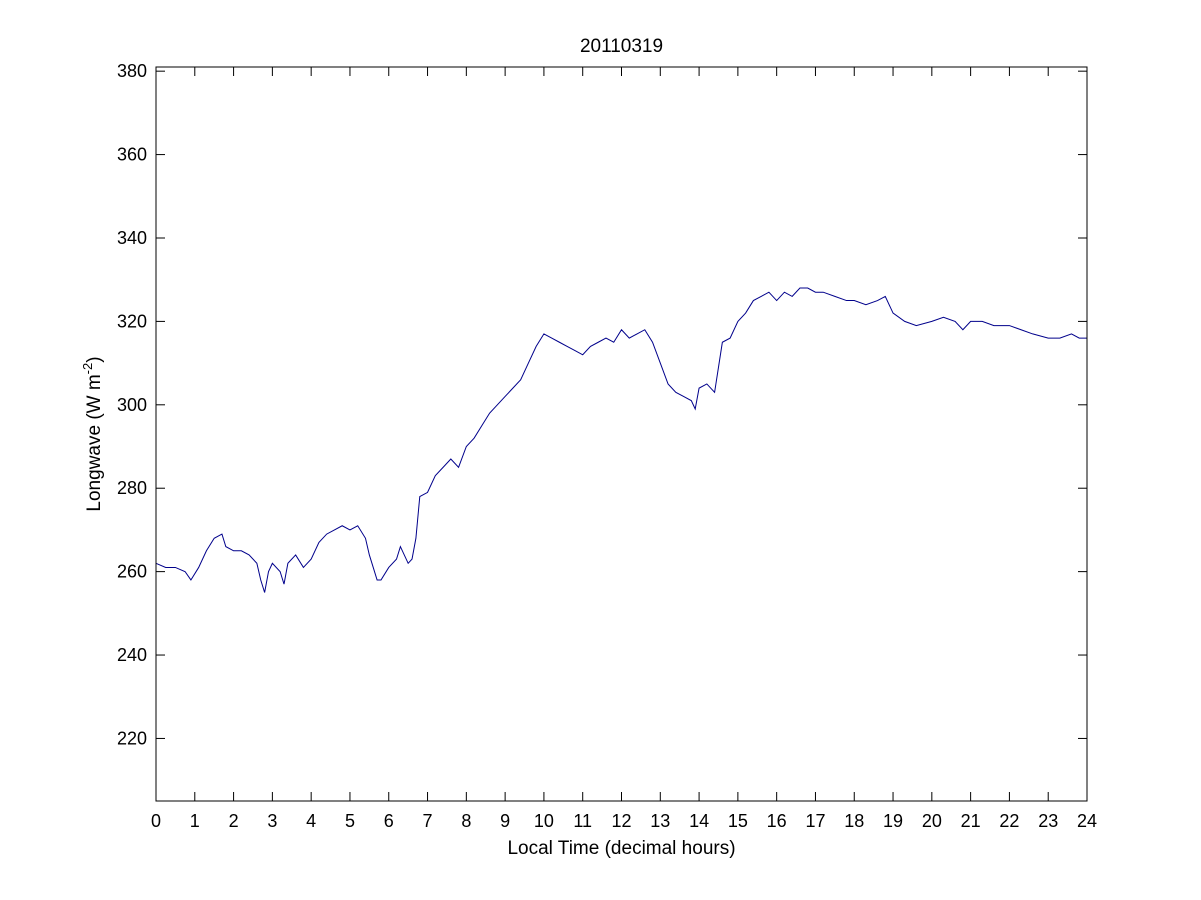 This screenshot has width=1201, height=900. What do you see at coordinates (815, 821) in the screenshot?
I see `x-tick-label: 17` at bounding box center [815, 821].